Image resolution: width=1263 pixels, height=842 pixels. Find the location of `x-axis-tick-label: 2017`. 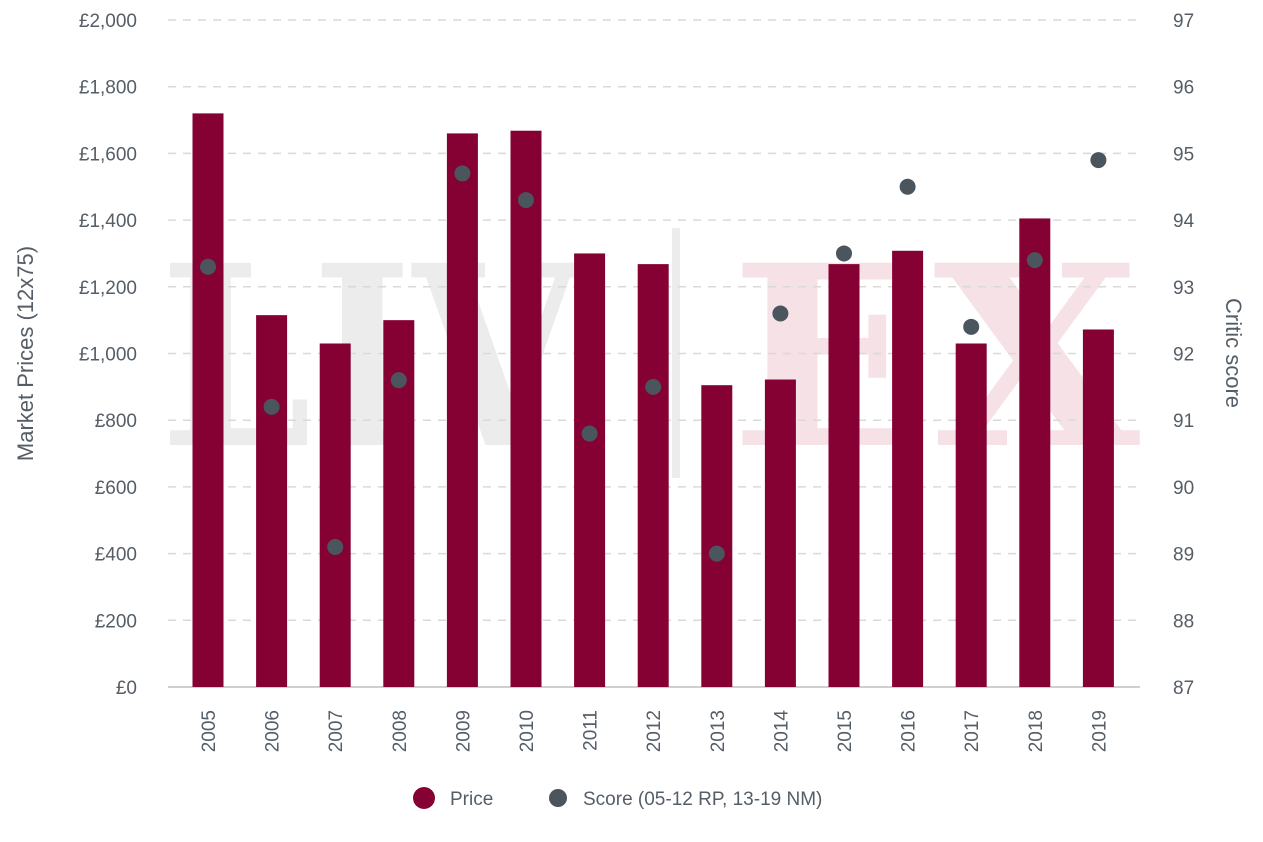

x-axis-tick-label: 2017 is located at coordinates (972, 731).